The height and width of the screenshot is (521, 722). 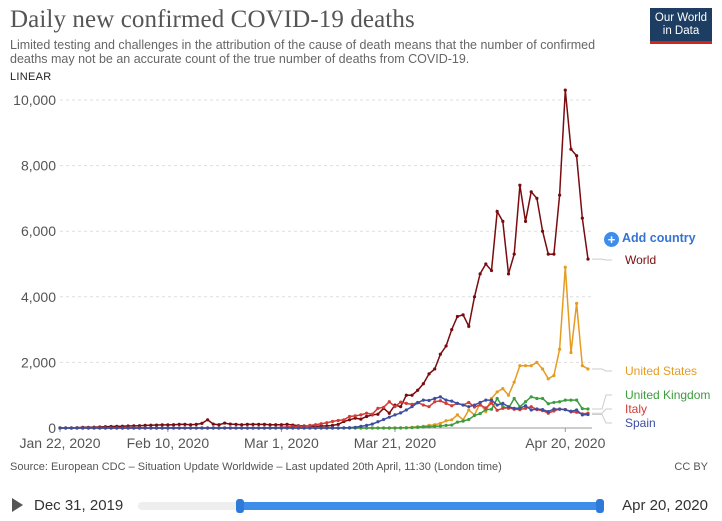 I want to click on label-connector, so click(x=602, y=370).